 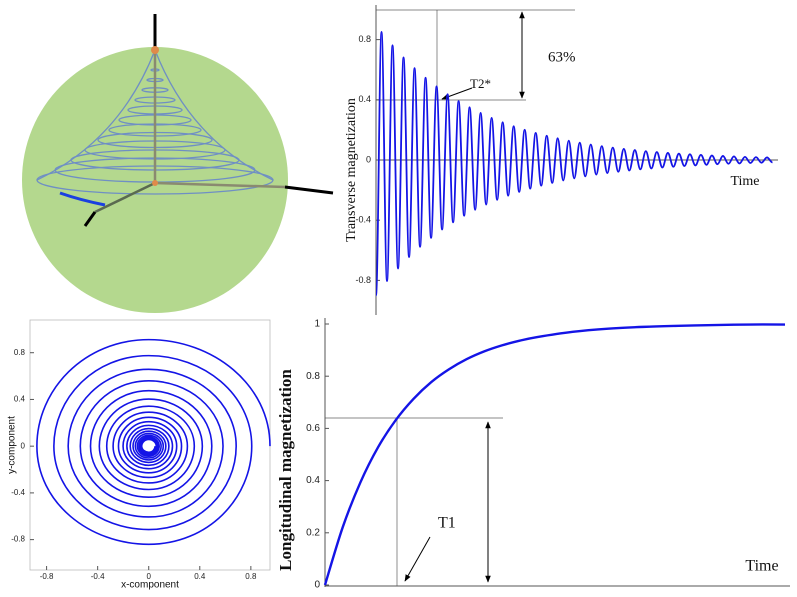 What do you see at coordinates (12, 445) in the screenshot?
I see `y-axis-label: y-component` at bounding box center [12, 445].